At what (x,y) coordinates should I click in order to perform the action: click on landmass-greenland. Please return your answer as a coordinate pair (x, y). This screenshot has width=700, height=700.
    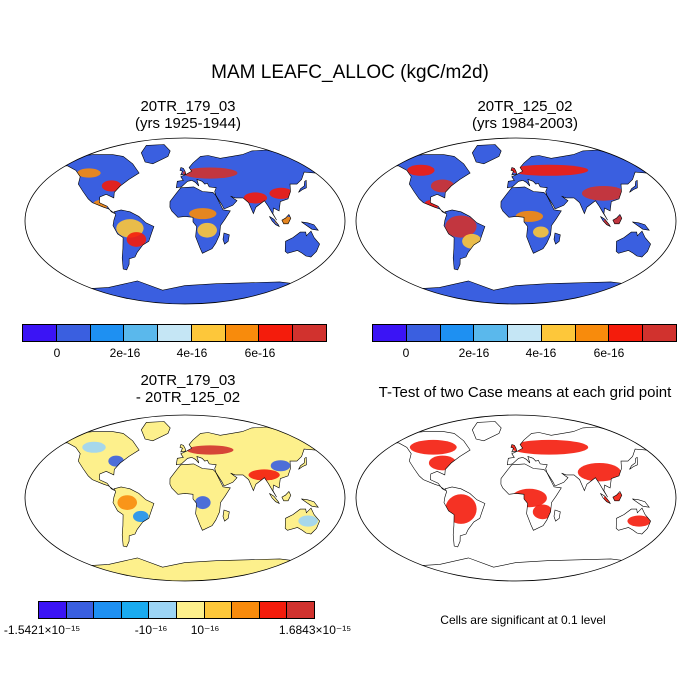
    Looking at the image, I should click on (156, 154).